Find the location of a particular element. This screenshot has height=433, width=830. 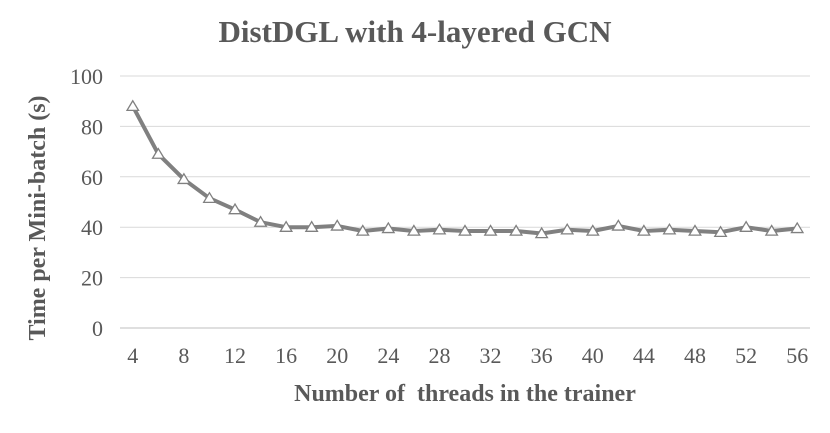

chart-title: DistDGL with 4-layered GCN is located at coordinates (415, 31).